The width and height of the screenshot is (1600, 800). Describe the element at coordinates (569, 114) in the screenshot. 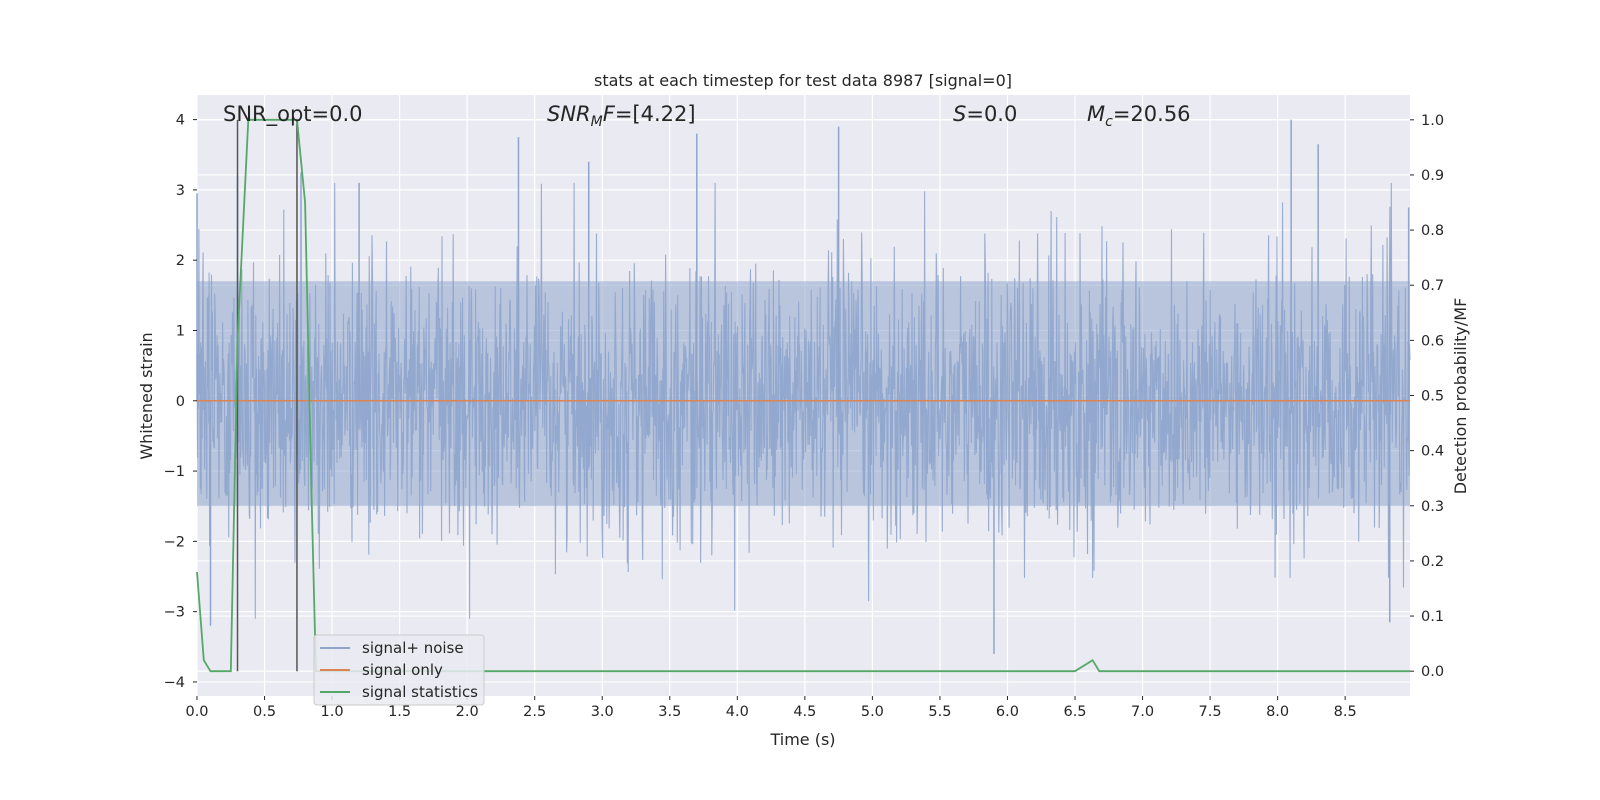

I see `annotation-snr-mf-main: SNR` at that location.